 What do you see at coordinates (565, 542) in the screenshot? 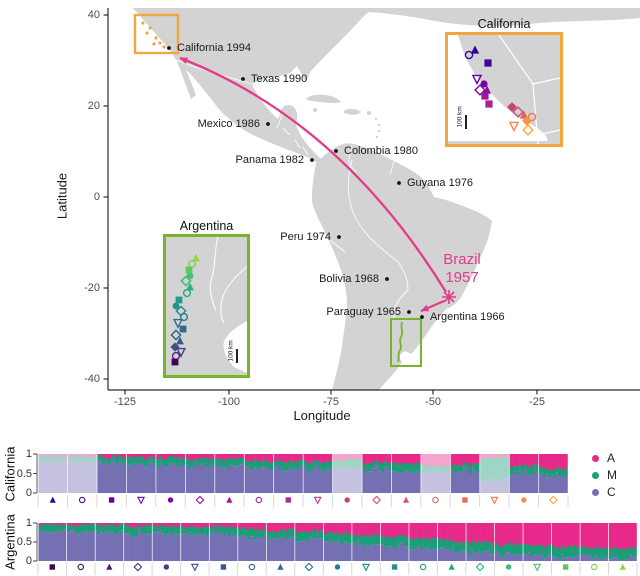
I see `admixture-site-group` at bounding box center [565, 542].